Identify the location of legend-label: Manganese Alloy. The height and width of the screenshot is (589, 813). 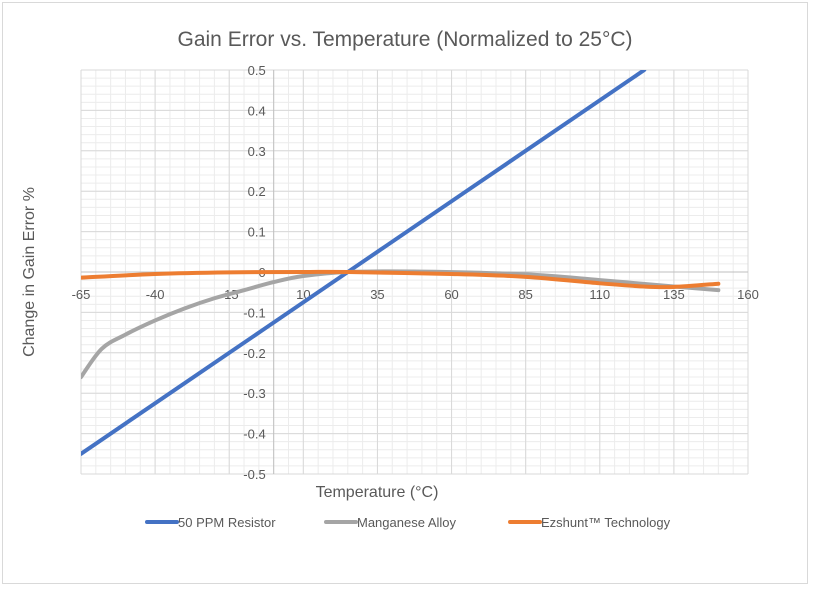
(407, 522).